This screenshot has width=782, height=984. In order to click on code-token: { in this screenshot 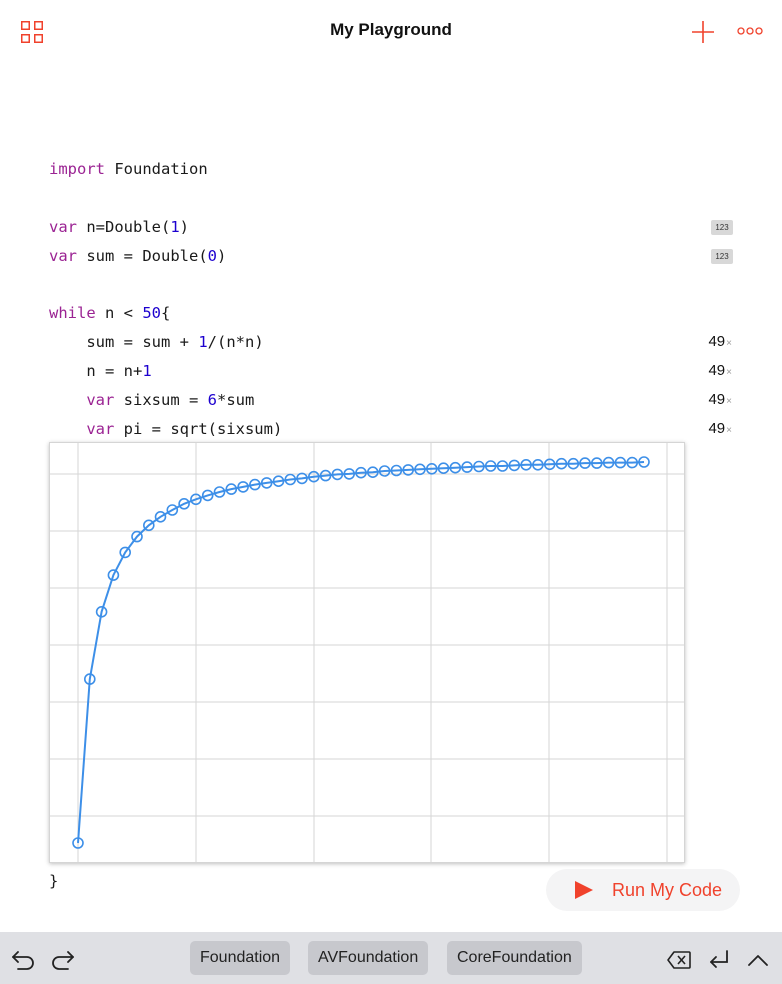, I will do `click(166, 313)`.